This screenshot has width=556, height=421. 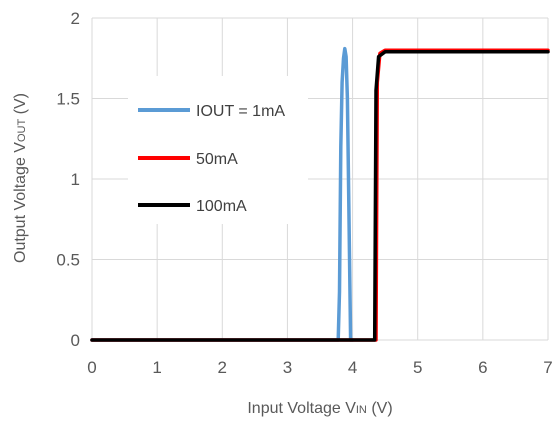 I want to click on y-tick-label: 1, so click(x=75, y=179).